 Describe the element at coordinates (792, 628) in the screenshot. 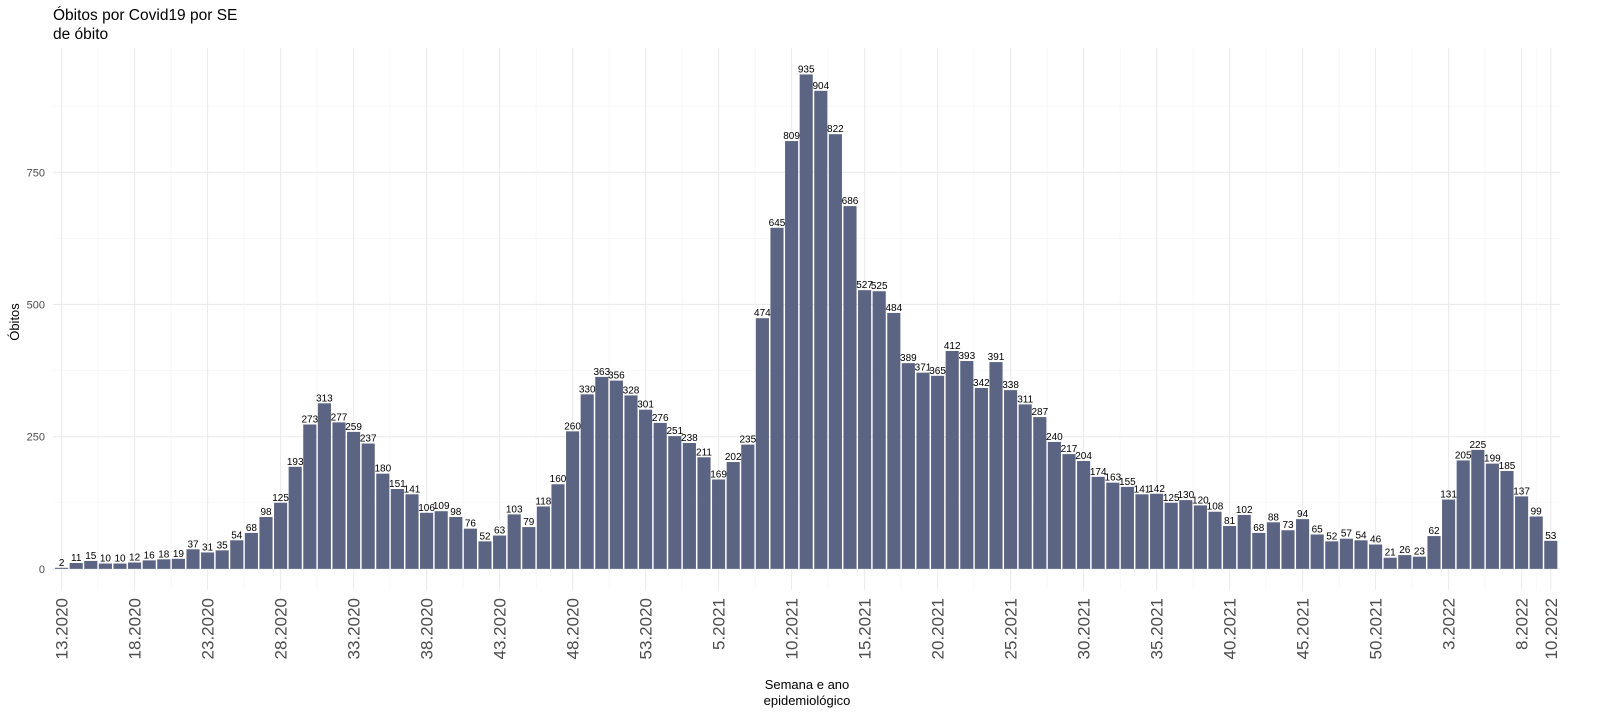

I see `x-tick-label: 10.2021` at that location.